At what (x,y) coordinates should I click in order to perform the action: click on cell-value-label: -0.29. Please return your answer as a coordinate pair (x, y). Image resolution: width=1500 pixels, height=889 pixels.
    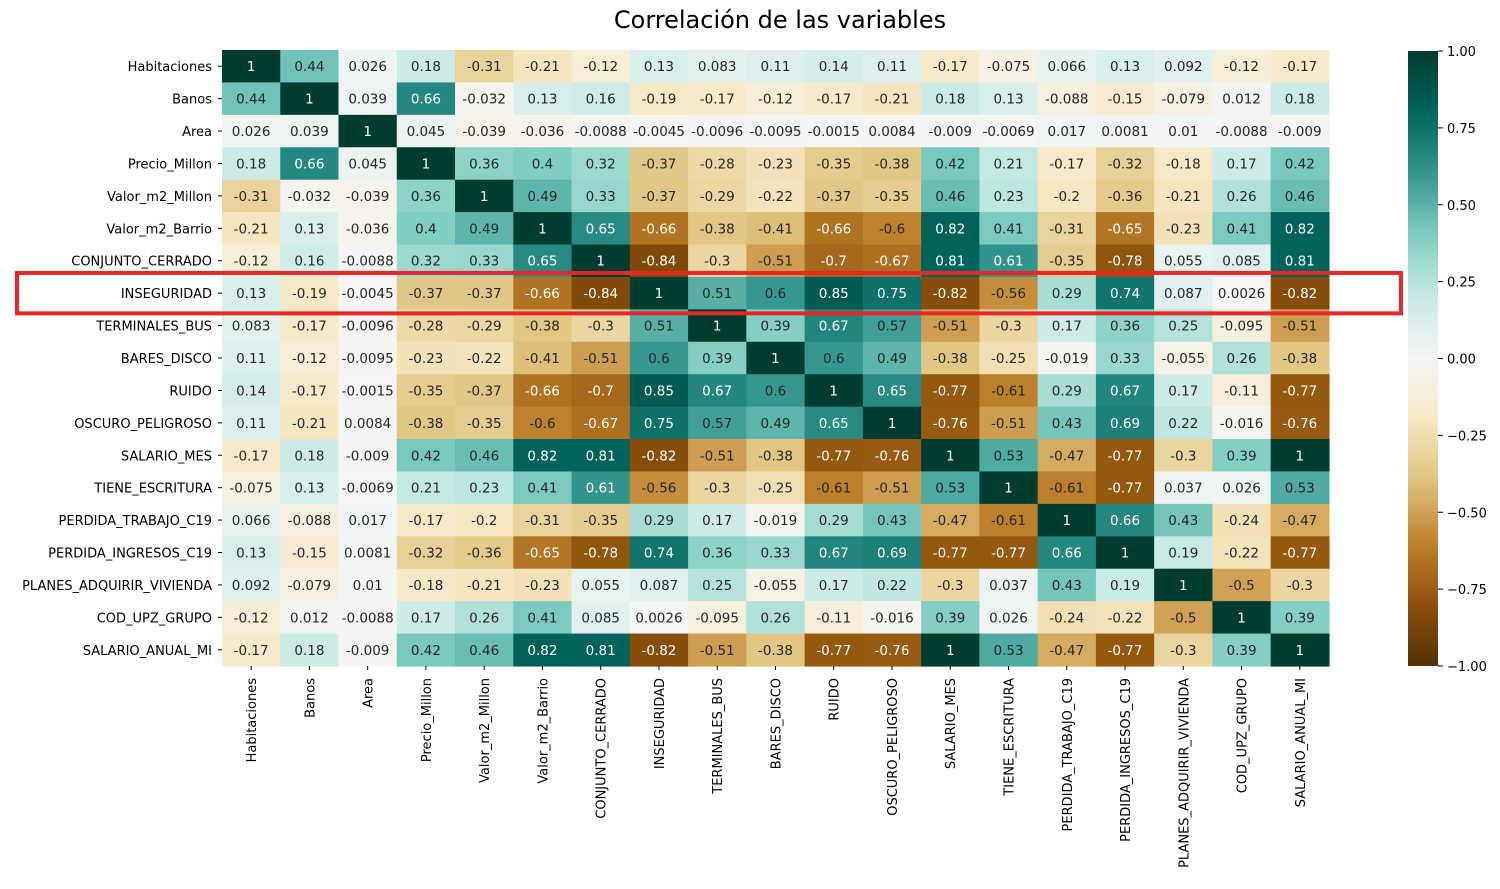
    Looking at the image, I should click on (717, 197).